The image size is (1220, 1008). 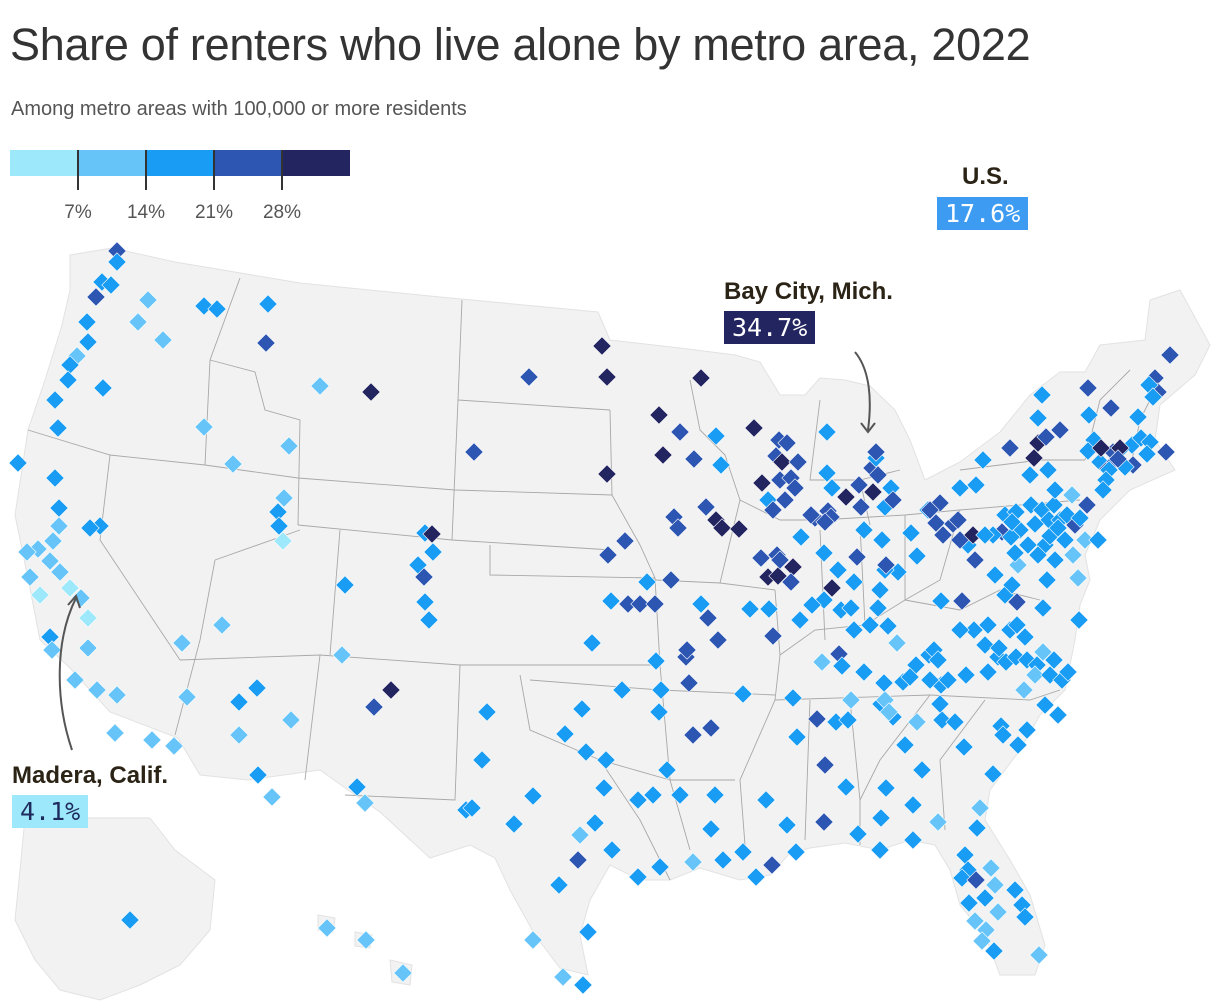 What do you see at coordinates (862, 391) in the screenshot?
I see `bay-city-arrow` at bounding box center [862, 391].